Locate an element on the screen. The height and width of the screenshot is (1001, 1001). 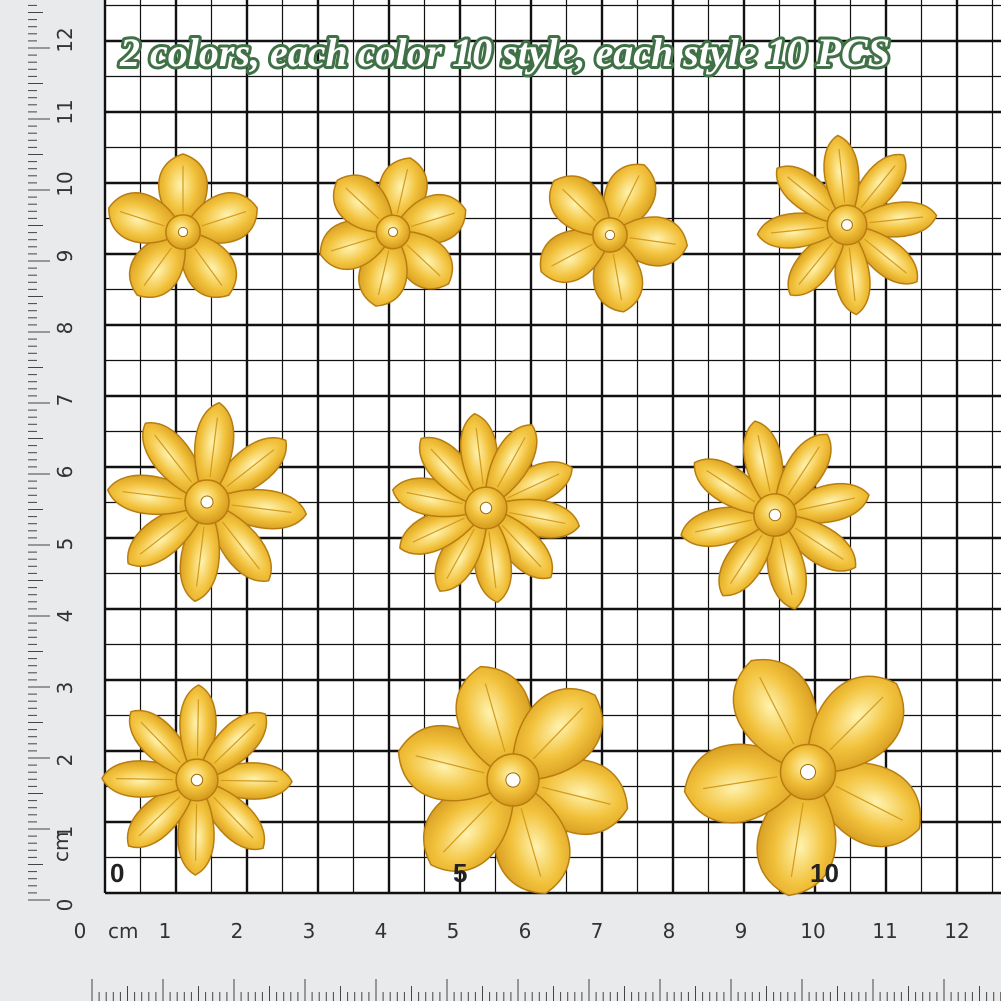
ruler-label: 3 is located at coordinates (309, 931).